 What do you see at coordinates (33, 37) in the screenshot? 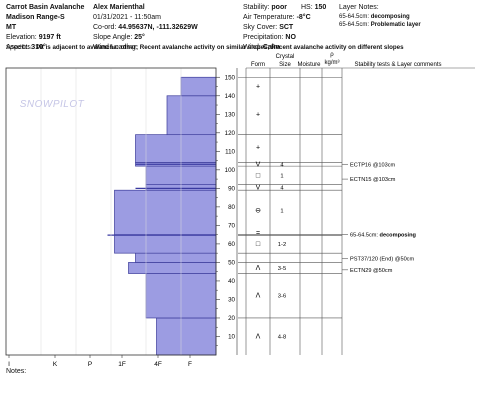
I see `elevation: Elevation: 9197 ft` at bounding box center [33, 37].